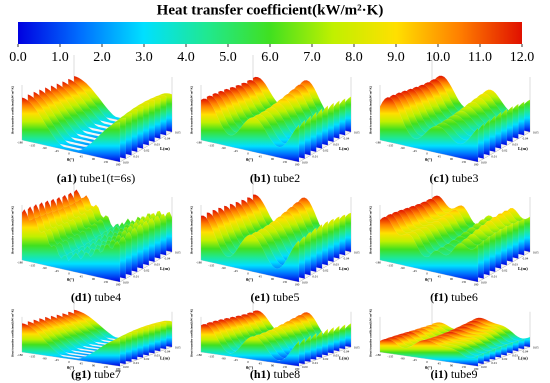 Image resolution: width=550 pixels, height=383 pixels. Describe the element at coordinates (60, 57) in the screenshot. I see `colorbar-tick-label: 1.0` at that location.